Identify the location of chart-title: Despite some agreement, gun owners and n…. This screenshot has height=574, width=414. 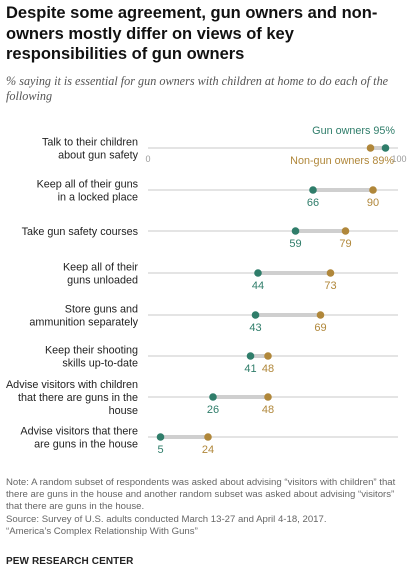
(192, 33).